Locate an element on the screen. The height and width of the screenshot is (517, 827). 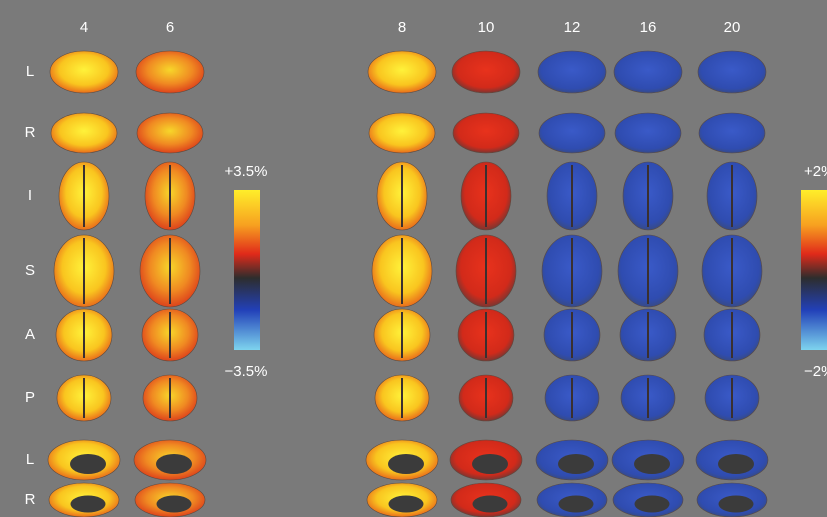
column-label: 20 is located at coordinates (732, 27).